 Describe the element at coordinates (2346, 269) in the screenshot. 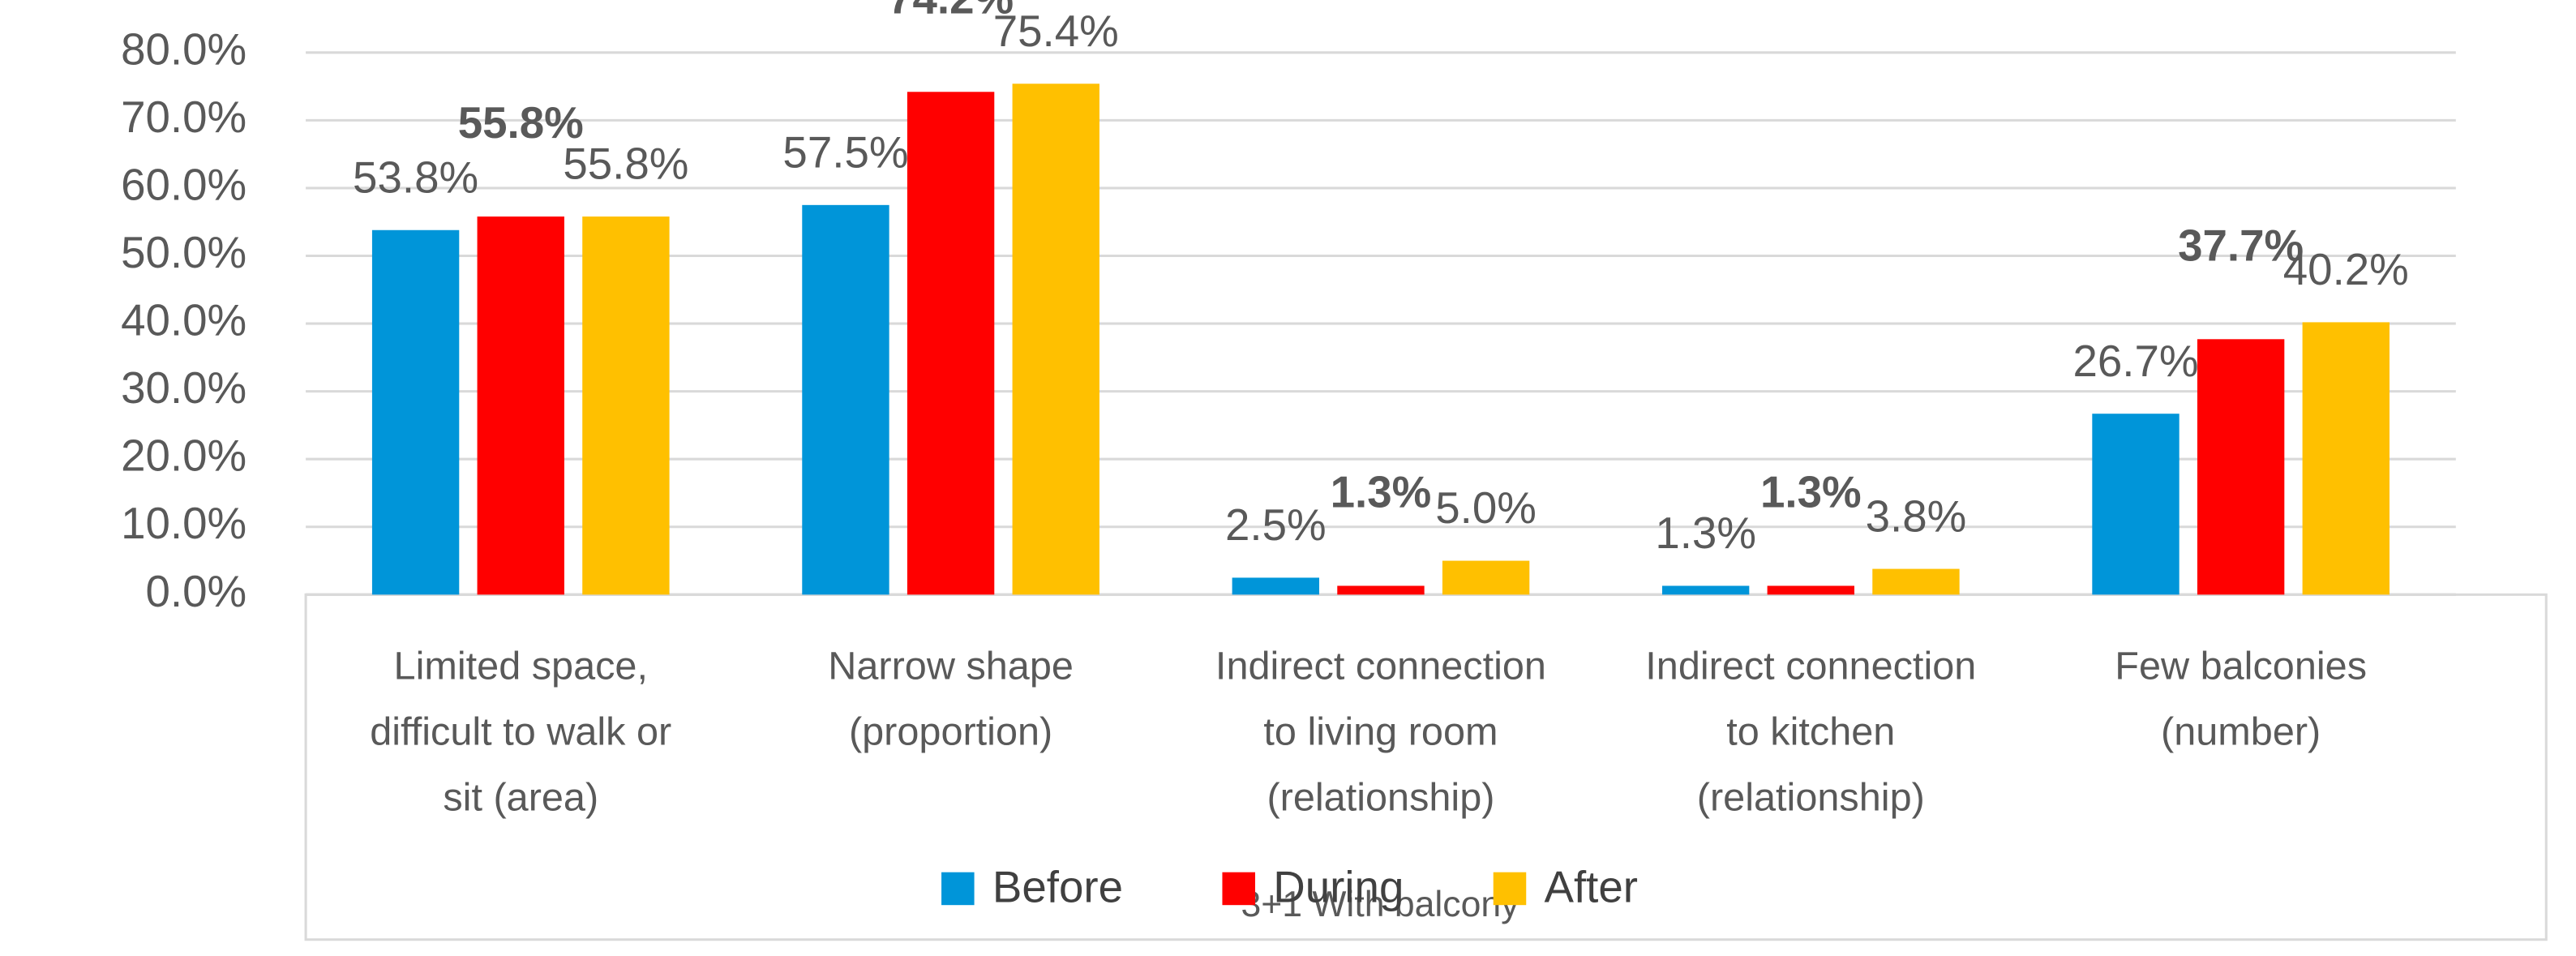

I see `value-label: 40.2%` at that location.